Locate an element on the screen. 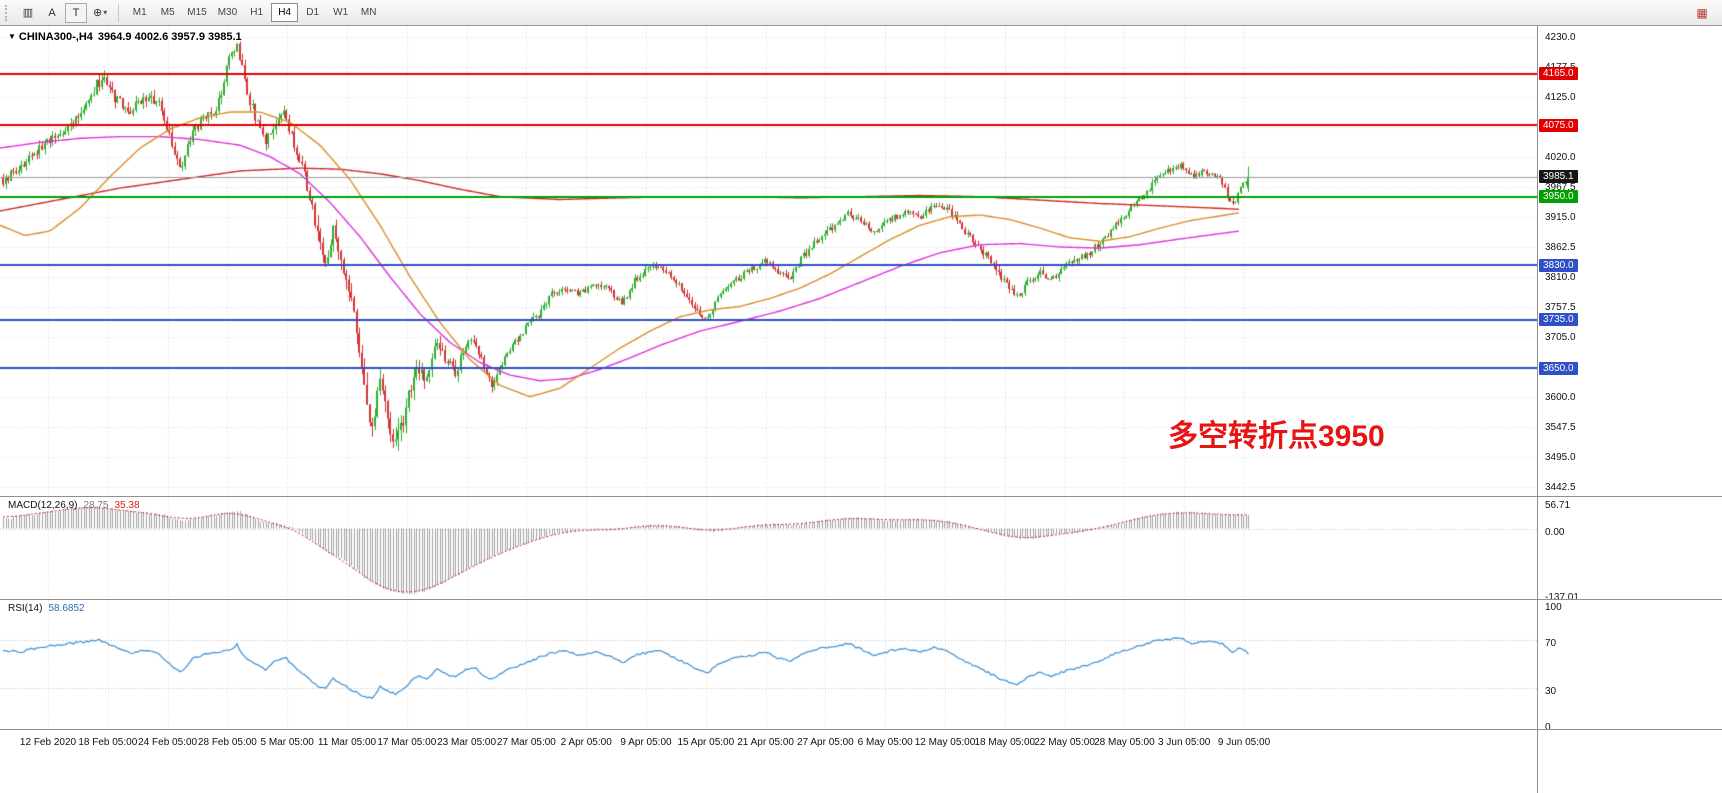 The image size is (1722, 793). timeframe-group: M1 M5 M15 M30 H1 H4 D1 W1 MN is located at coordinates (254, 12).